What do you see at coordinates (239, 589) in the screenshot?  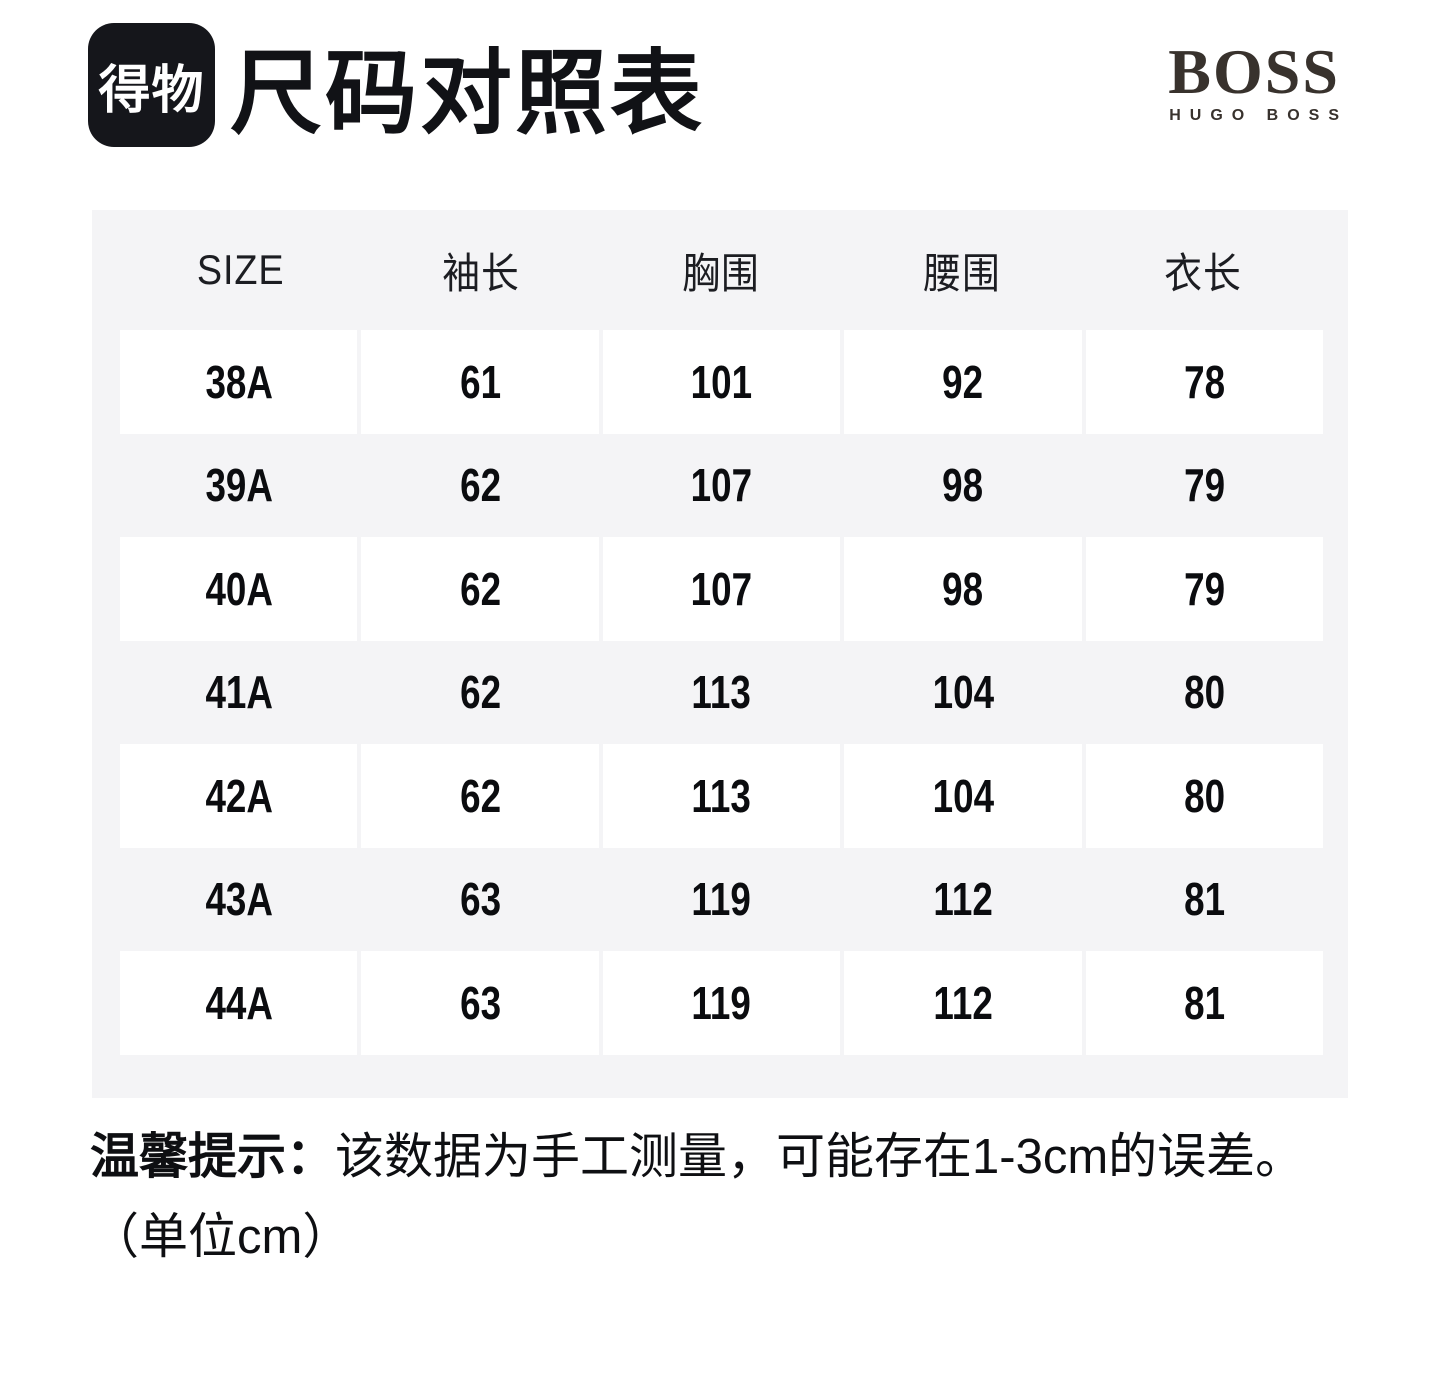 I see `table-cell: 40A` at bounding box center [239, 589].